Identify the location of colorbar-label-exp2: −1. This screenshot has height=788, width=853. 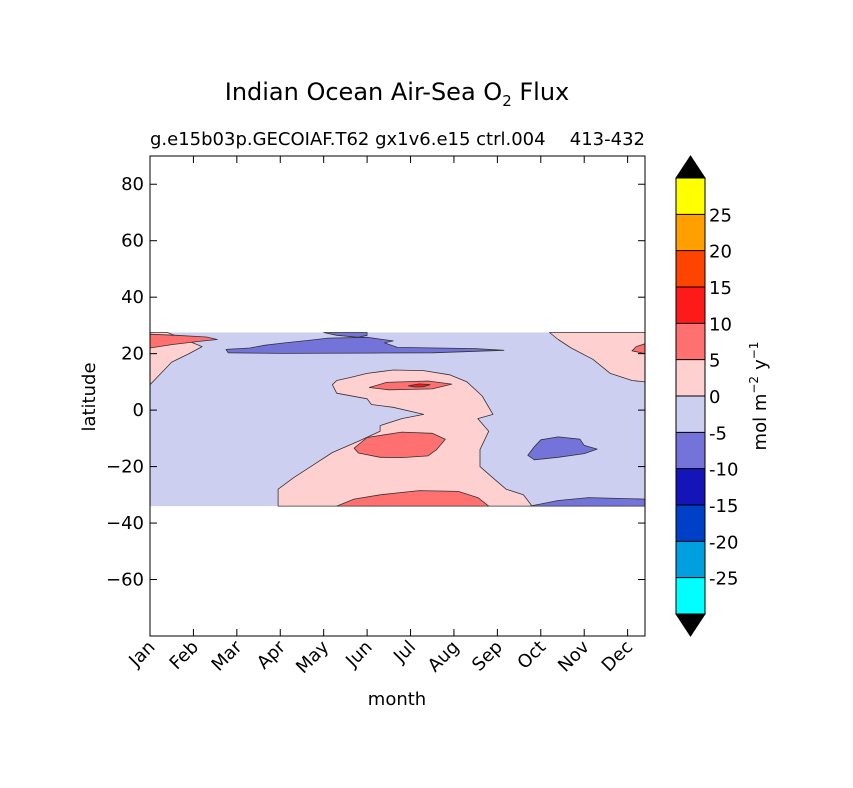
(754, 351).